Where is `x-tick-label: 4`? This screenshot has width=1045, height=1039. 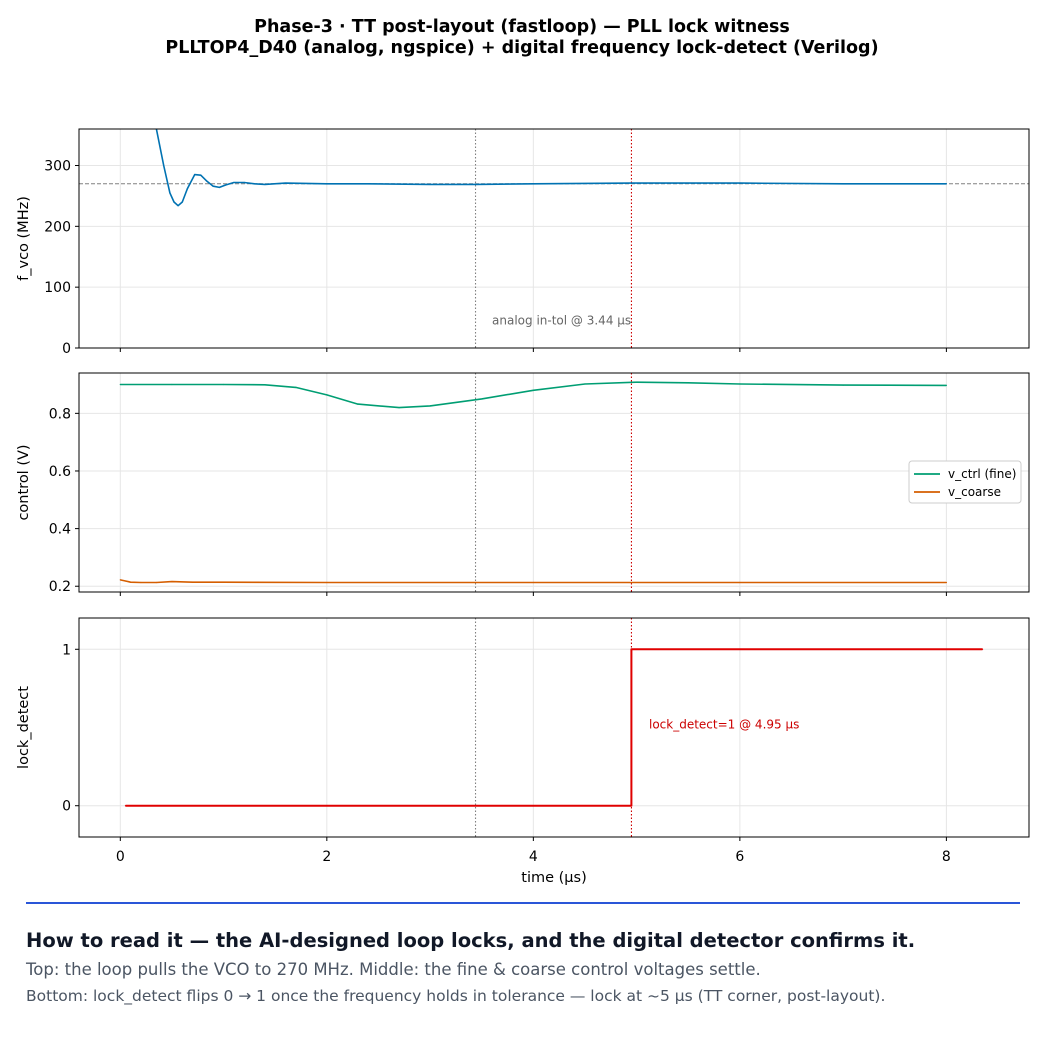 x-tick-label: 4 is located at coordinates (533, 857).